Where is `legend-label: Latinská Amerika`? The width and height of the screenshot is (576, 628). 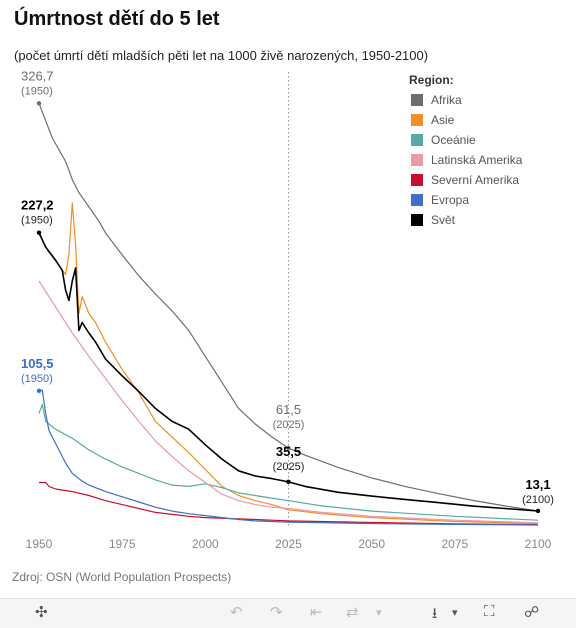 legend-label: Latinská Amerika is located at coordinates (477, 160).